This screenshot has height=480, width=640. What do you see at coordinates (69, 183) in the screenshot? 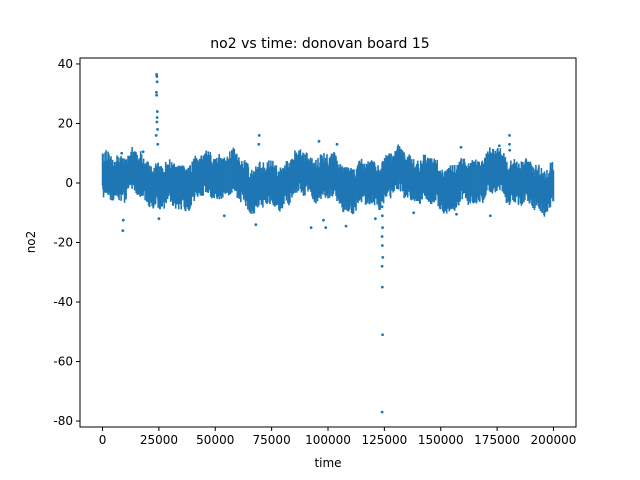
I see `y-tick-label: 0` at bounding box center [69, 183].